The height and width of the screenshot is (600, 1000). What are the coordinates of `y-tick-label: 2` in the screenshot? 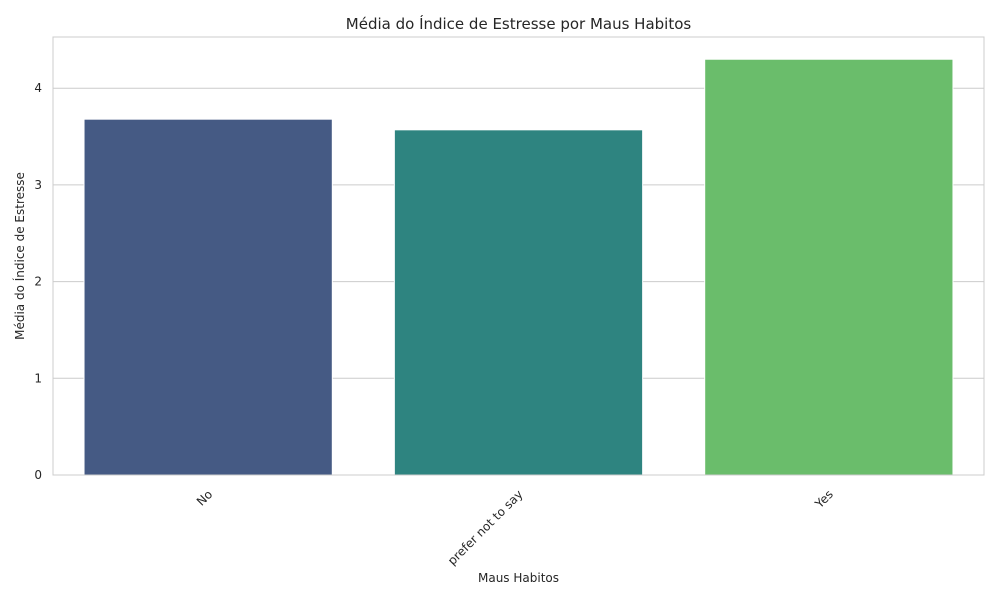 It's located at (38, 282).